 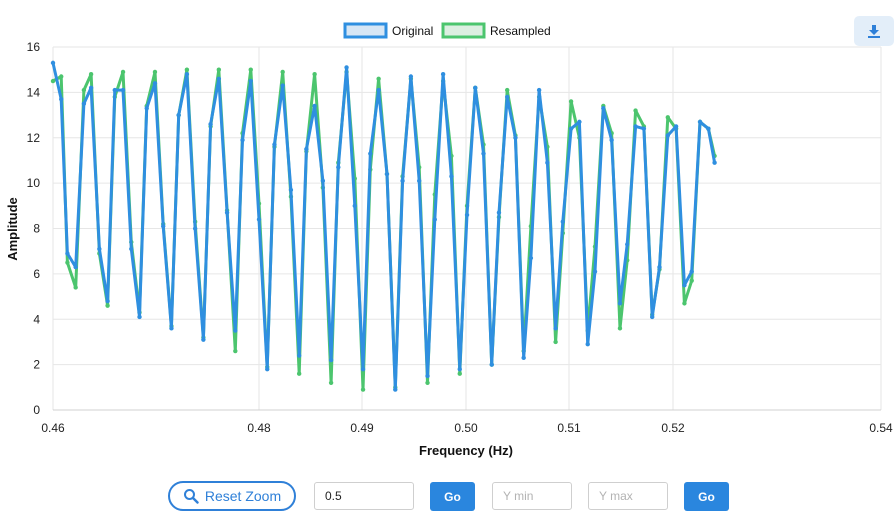 What do you see at coordinates (466, 450) in the screenshot?
I see `x-axis-label: Frequency (Hz)` at bounding box center [466, 450].